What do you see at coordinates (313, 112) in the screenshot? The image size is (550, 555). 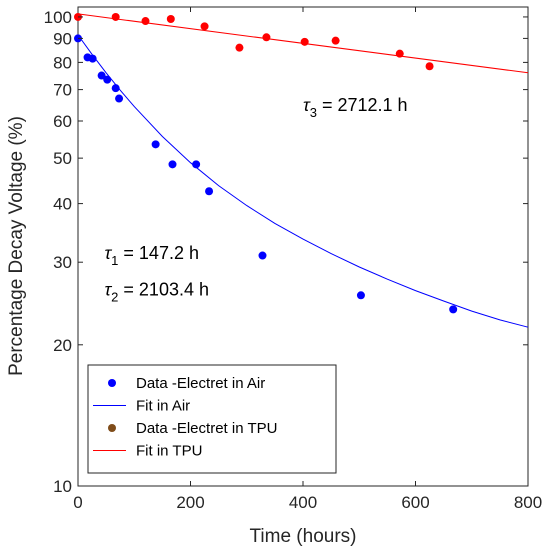 I see `annotation-subscript: 3` at bounding box center [313, 112].